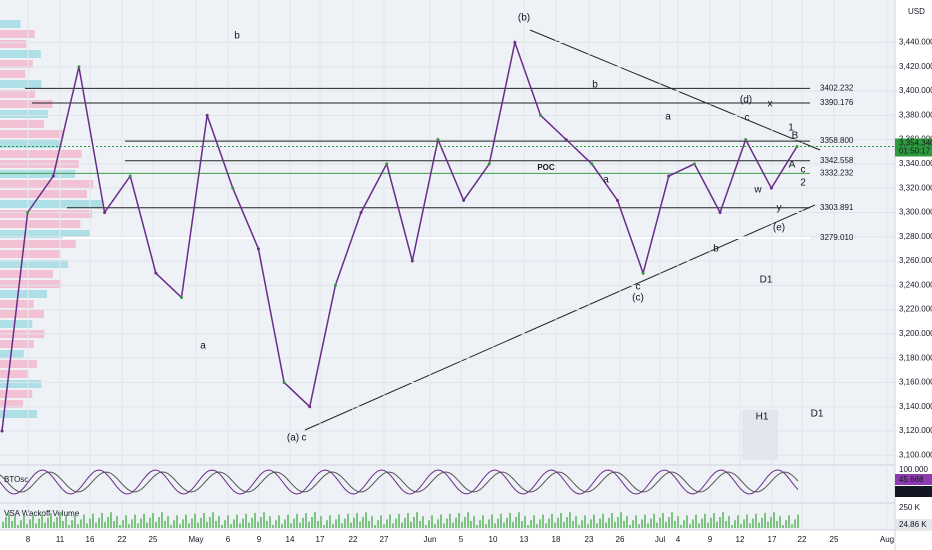 This screenshot has height=550, width=932. What do you see at coordinates (430, 539) in the screenshot?
I see `x-tick-label: Jun` at bounding box center [430, 539].